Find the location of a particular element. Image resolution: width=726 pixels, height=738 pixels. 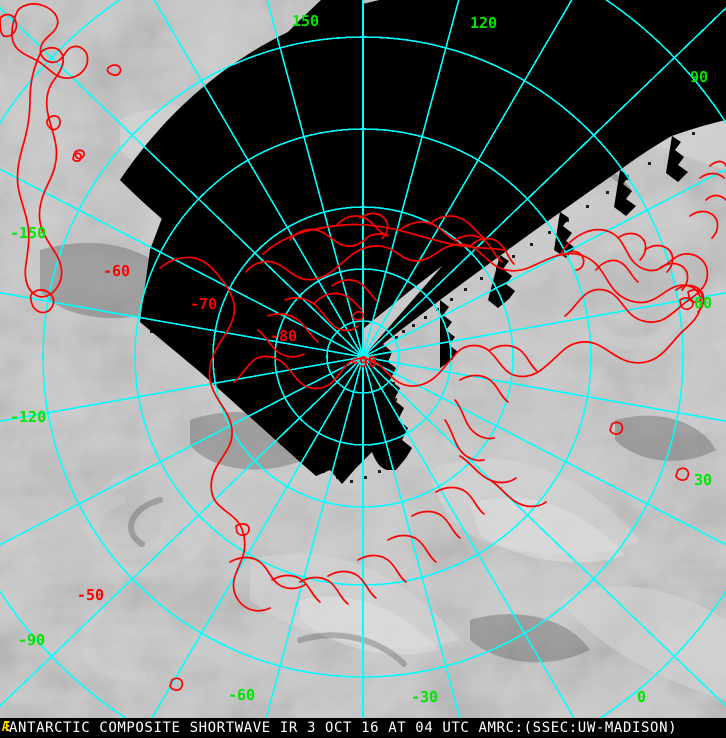

lon-label-m90: -90 is located at coordinates (32, 640).